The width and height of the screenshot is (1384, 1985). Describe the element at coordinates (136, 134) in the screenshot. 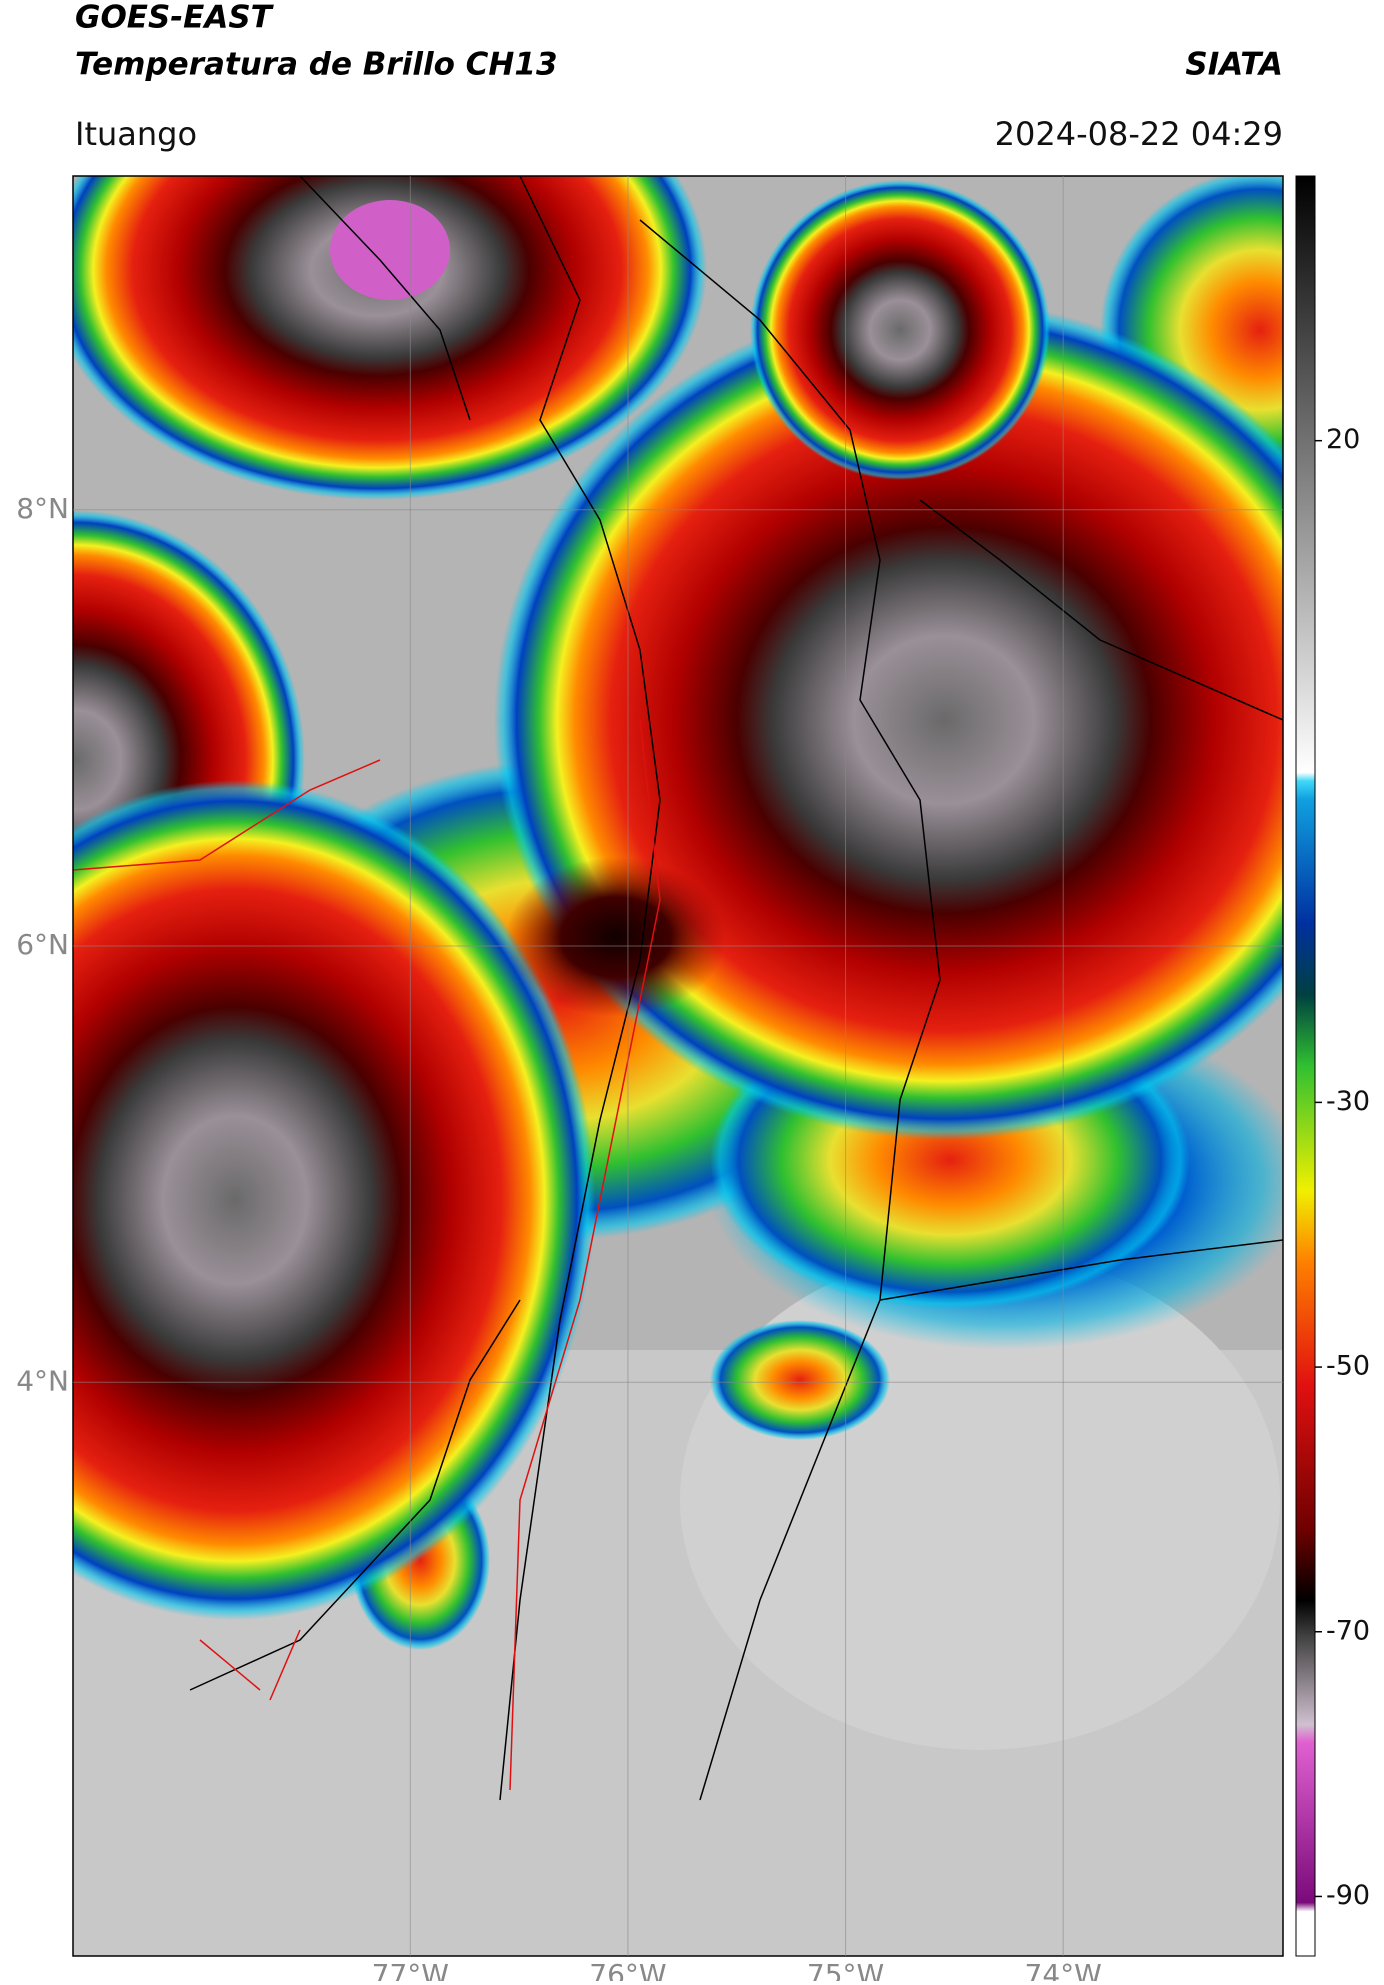

I see `location: Ituango` at that location.